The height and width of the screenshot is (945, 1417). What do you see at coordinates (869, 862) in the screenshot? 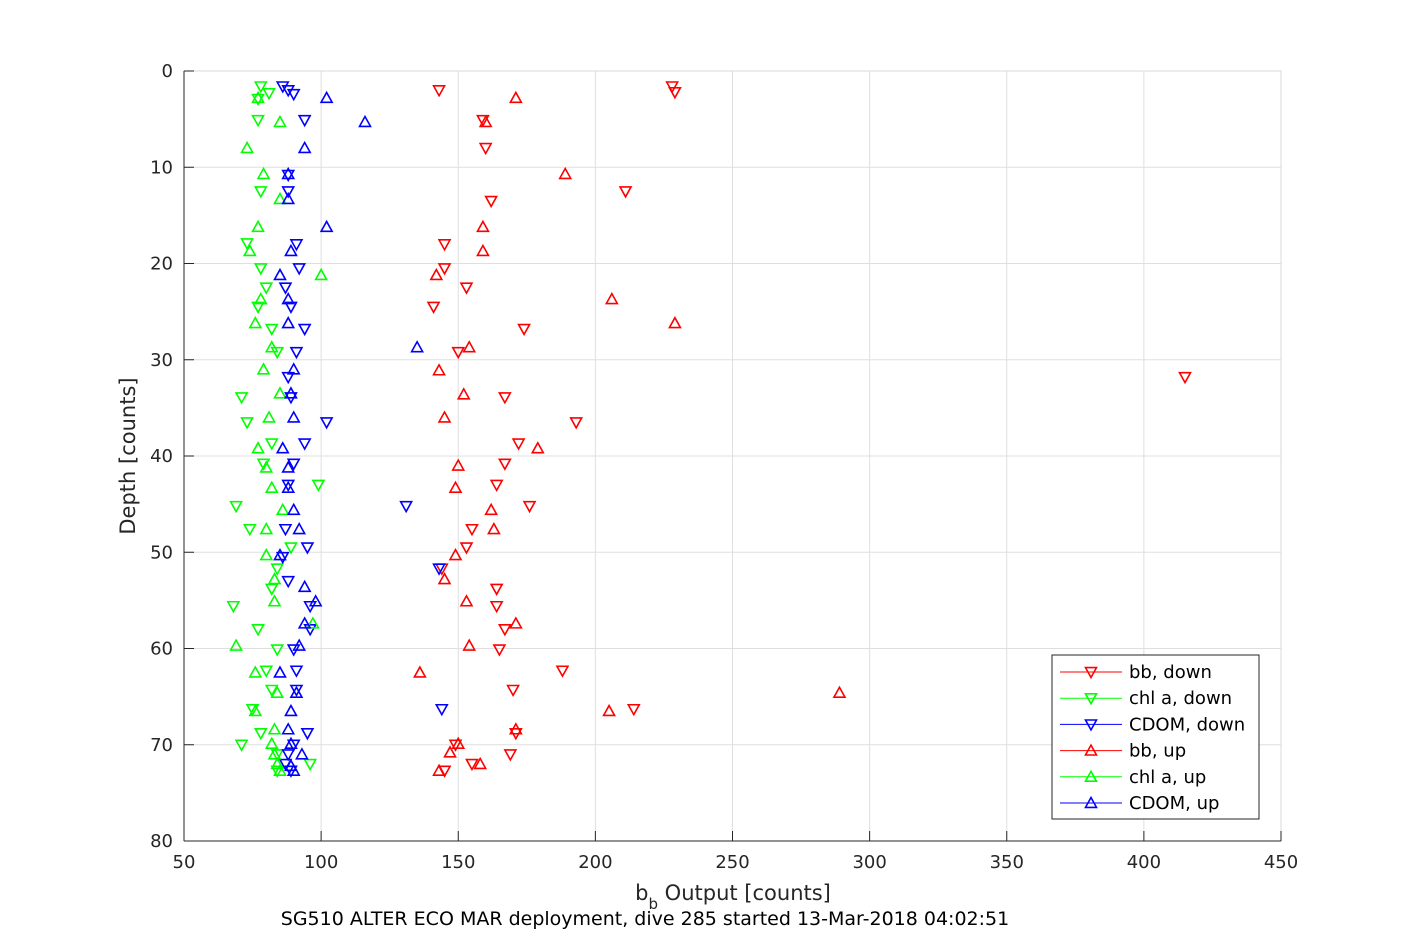
I see `x-tick-label: 300` at bounding box center [869, 862].